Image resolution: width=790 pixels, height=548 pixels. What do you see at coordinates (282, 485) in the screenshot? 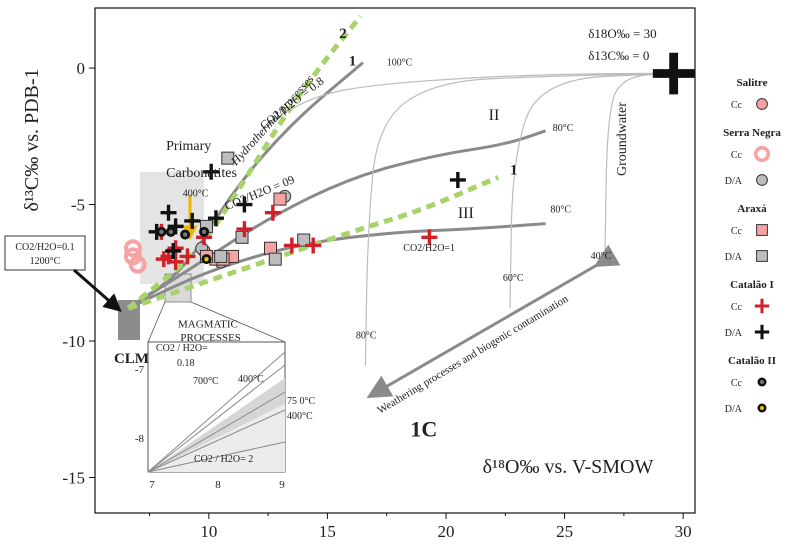
I see `inset-xtick-2: 9` at bounding box center [282, 485].